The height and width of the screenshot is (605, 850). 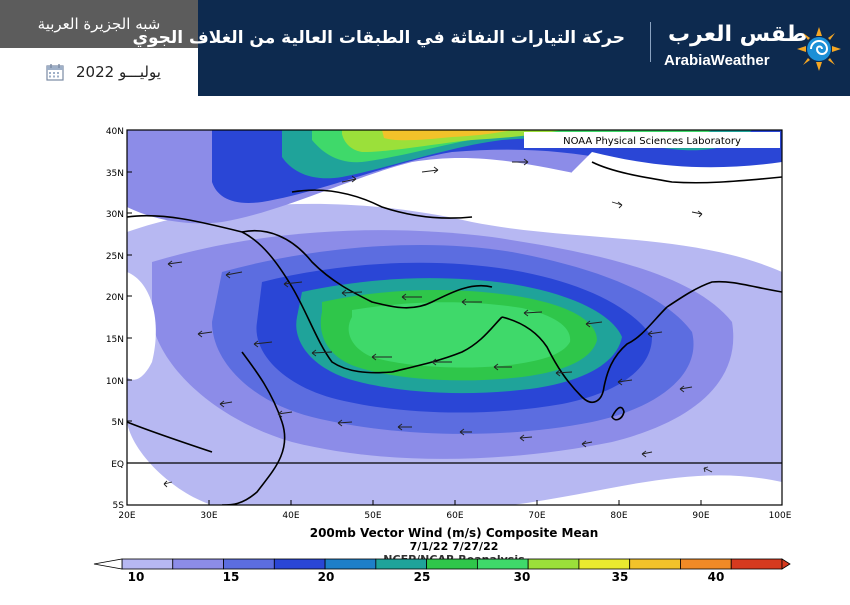 I want to click on lon-label: 60E, so click(x=454, y=516).